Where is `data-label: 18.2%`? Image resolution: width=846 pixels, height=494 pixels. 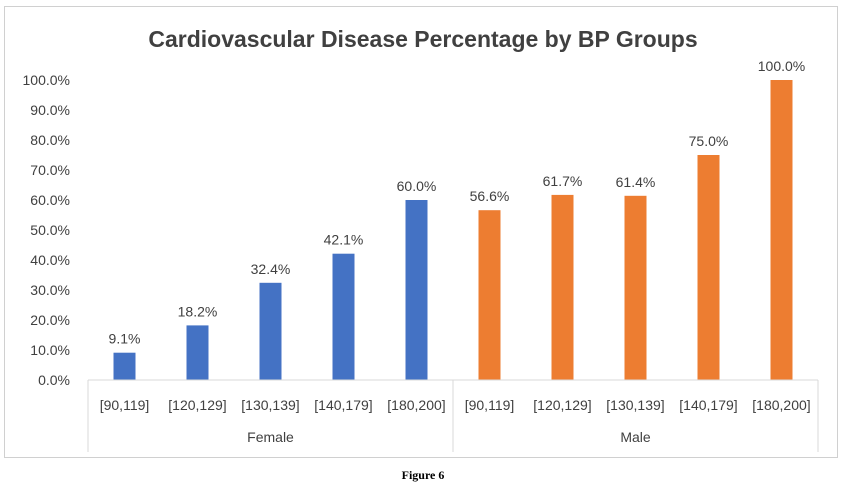
data-label: 18.2% is located at coordinates (198, 311).